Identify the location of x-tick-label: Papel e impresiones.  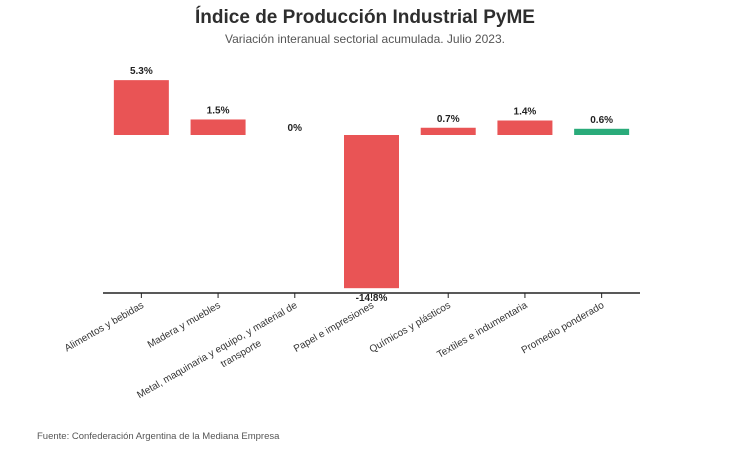
(334, 327).